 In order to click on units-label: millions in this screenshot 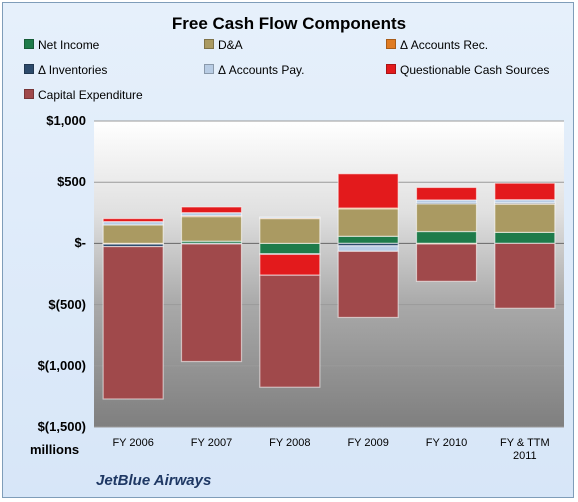, I will do `click(55, 449)`.